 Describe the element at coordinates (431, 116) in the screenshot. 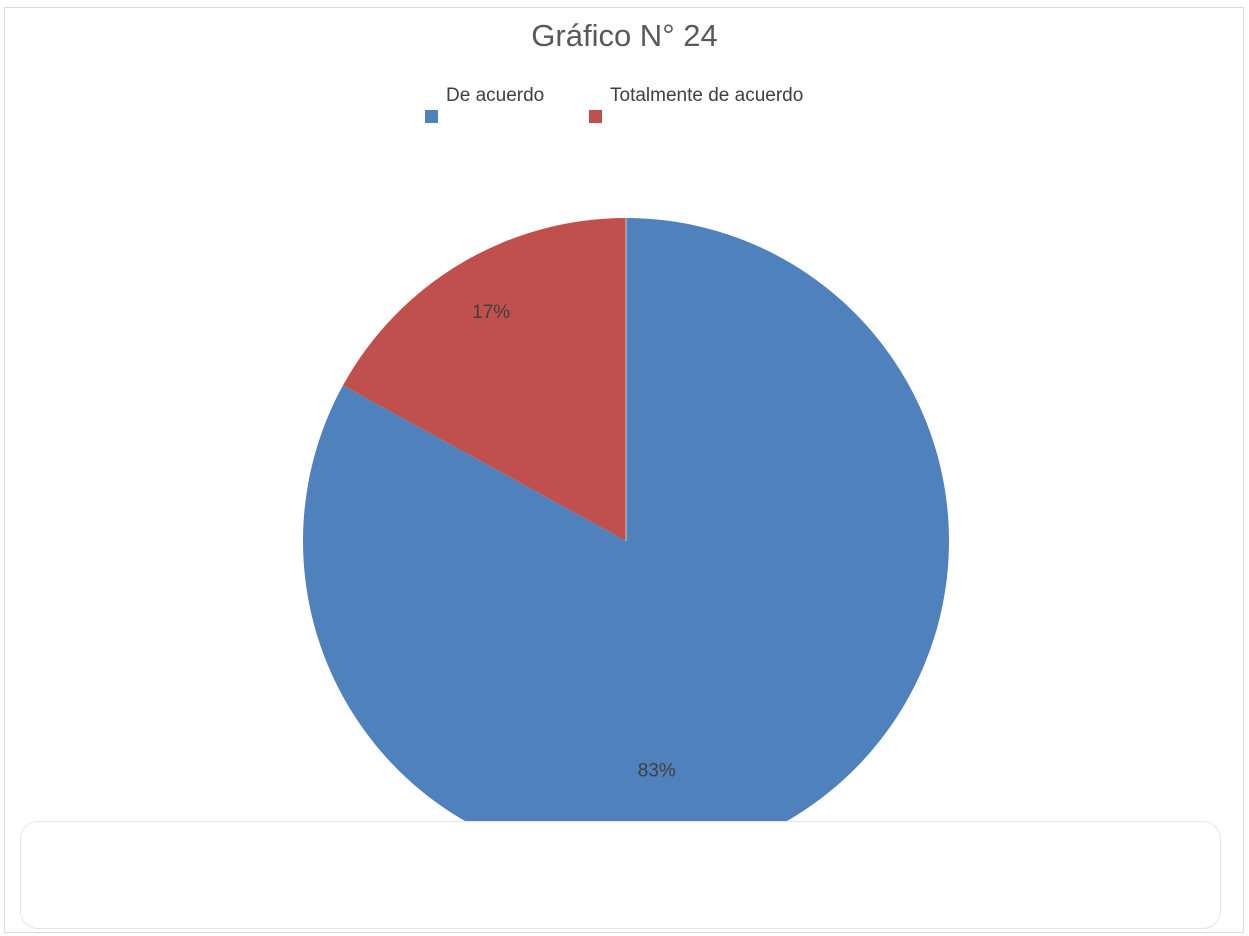

I see `legend-swatch-de-acuerdo` at that location.